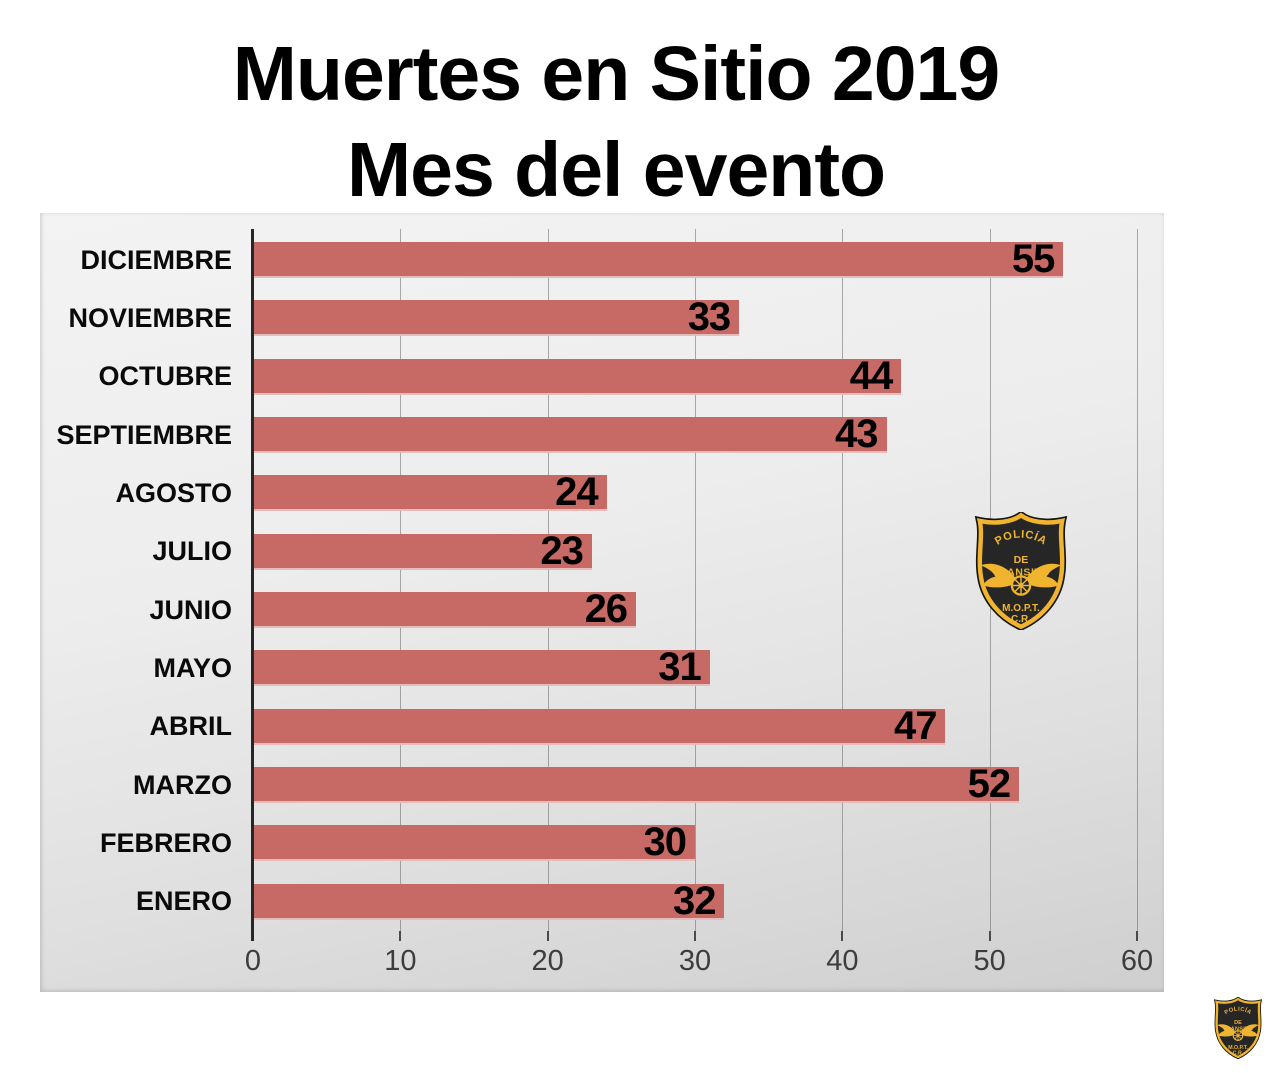 The width and height of the screenshot is (1280, 1073). What do you see at coordinates (496, 317) in the screenshot?
I see `bar: 33` at bounding box center [496, 317].